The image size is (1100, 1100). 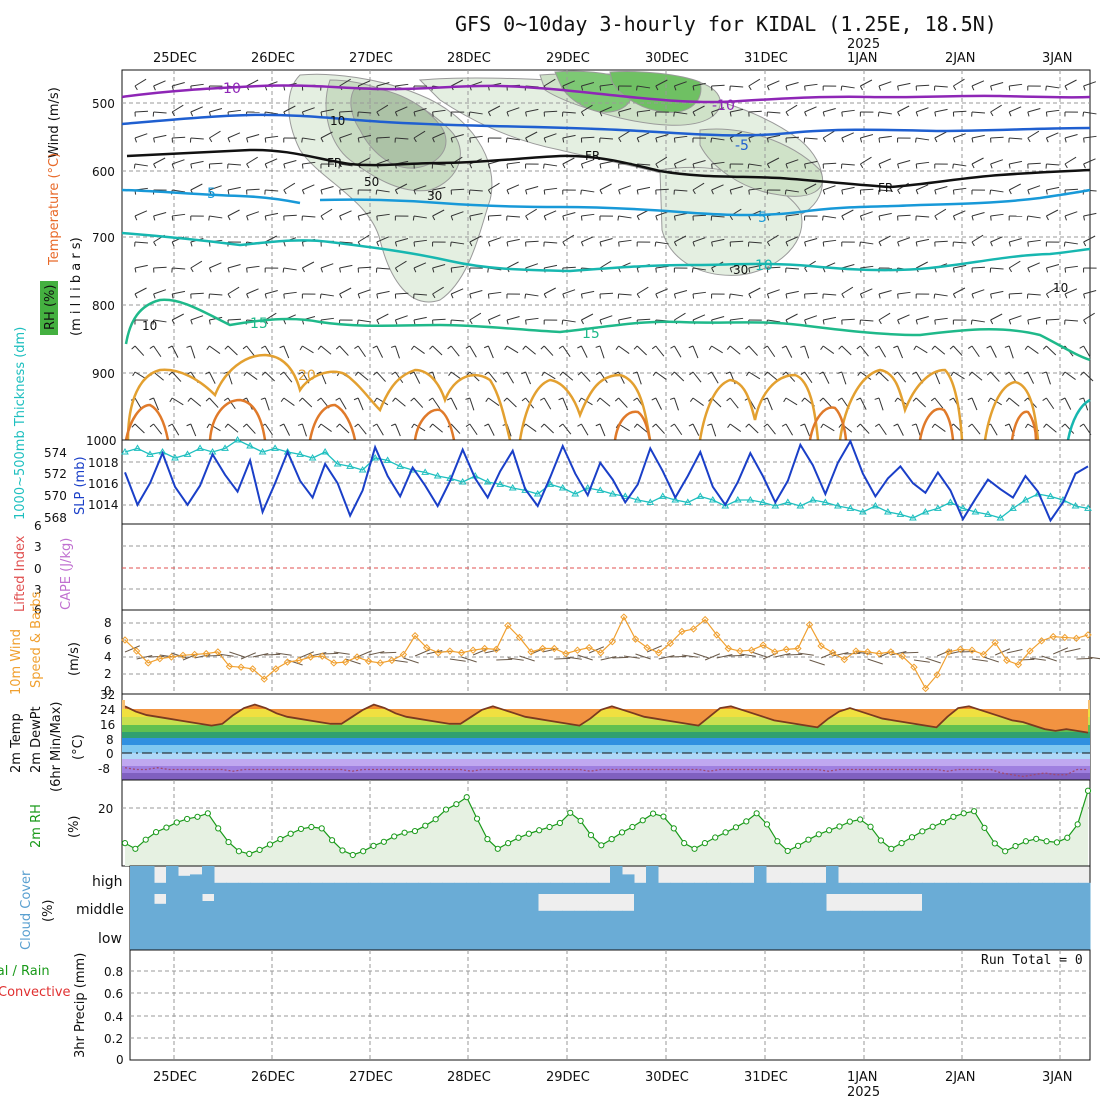 I want to click on label-cape: CAPE (J/kg), so click(x=66, y=574).